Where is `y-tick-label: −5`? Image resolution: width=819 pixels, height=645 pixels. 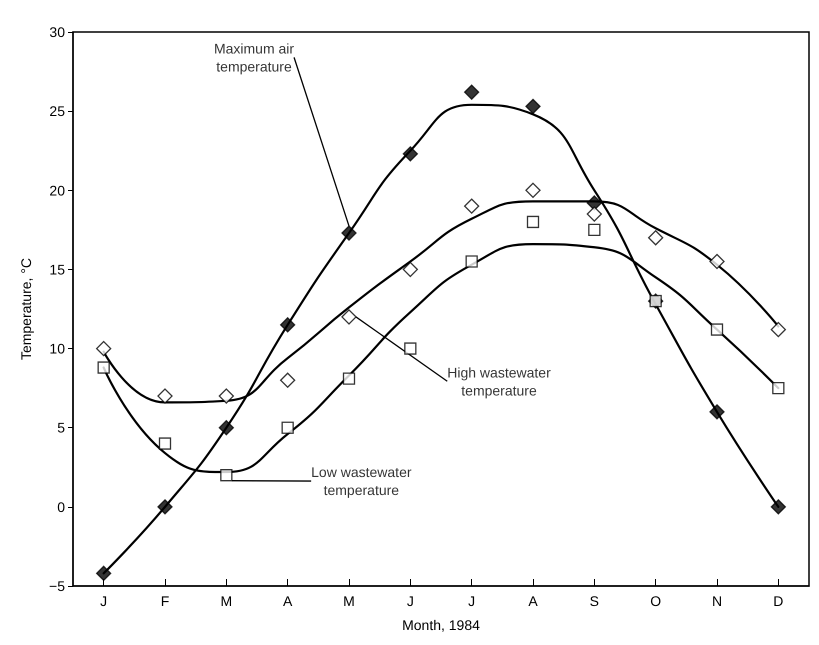 y-tick-label: −5 is located at coordinates (57, 586).